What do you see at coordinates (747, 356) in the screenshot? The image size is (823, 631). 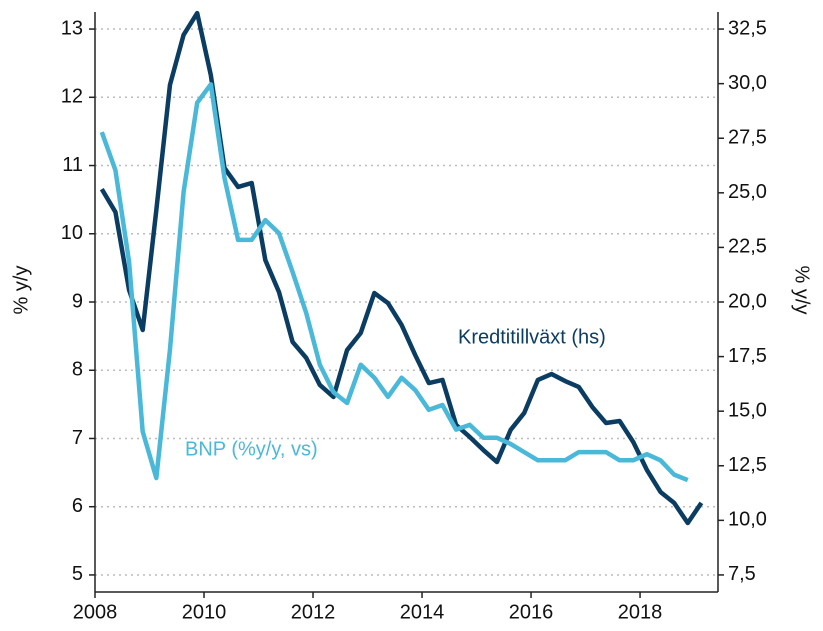 I see `y2-tick-label: 17,5` at bounding box center [747, 356].